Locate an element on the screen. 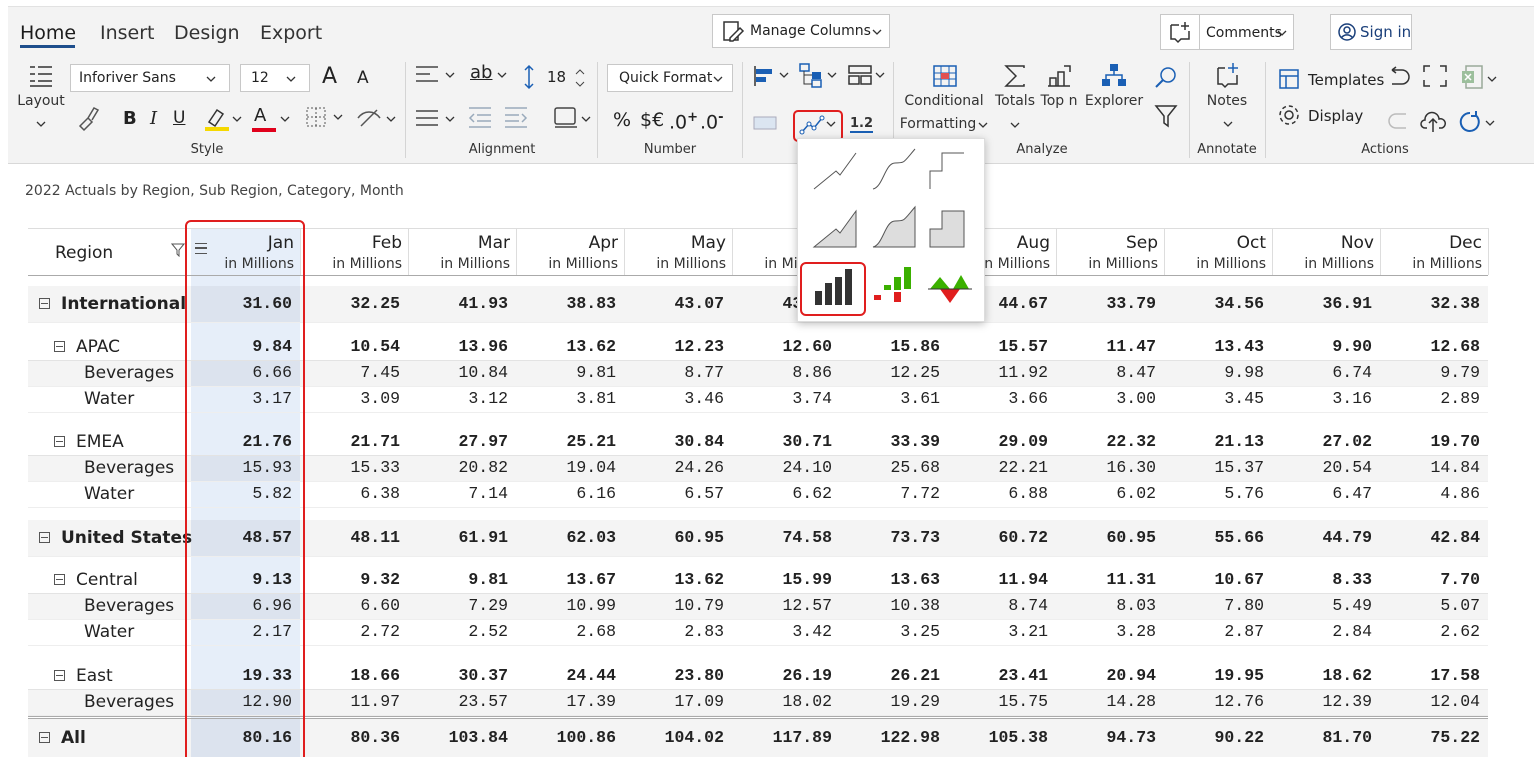 This screenshot has height=757, width=1534. highlight-icon is located at coordinates (217, 119).